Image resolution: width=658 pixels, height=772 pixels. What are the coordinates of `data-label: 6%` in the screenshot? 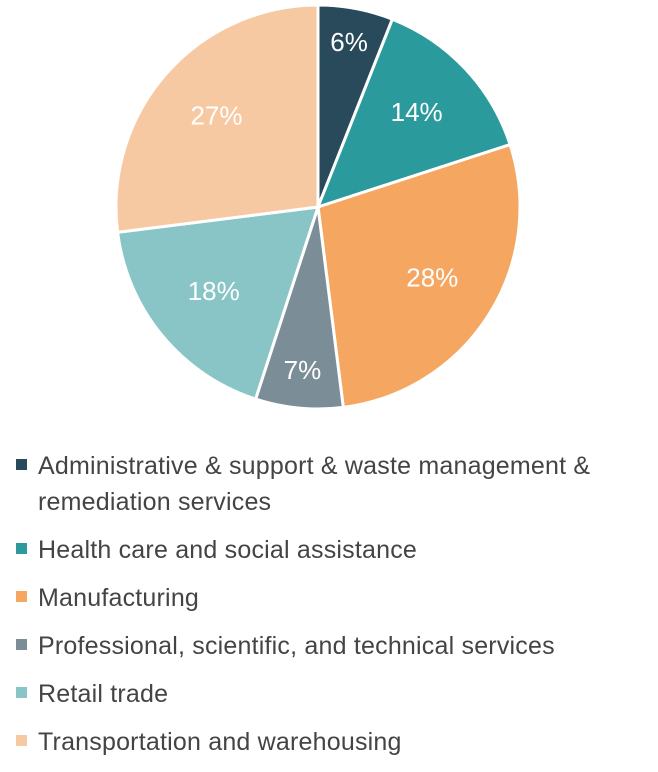 It's located at (349, 42).